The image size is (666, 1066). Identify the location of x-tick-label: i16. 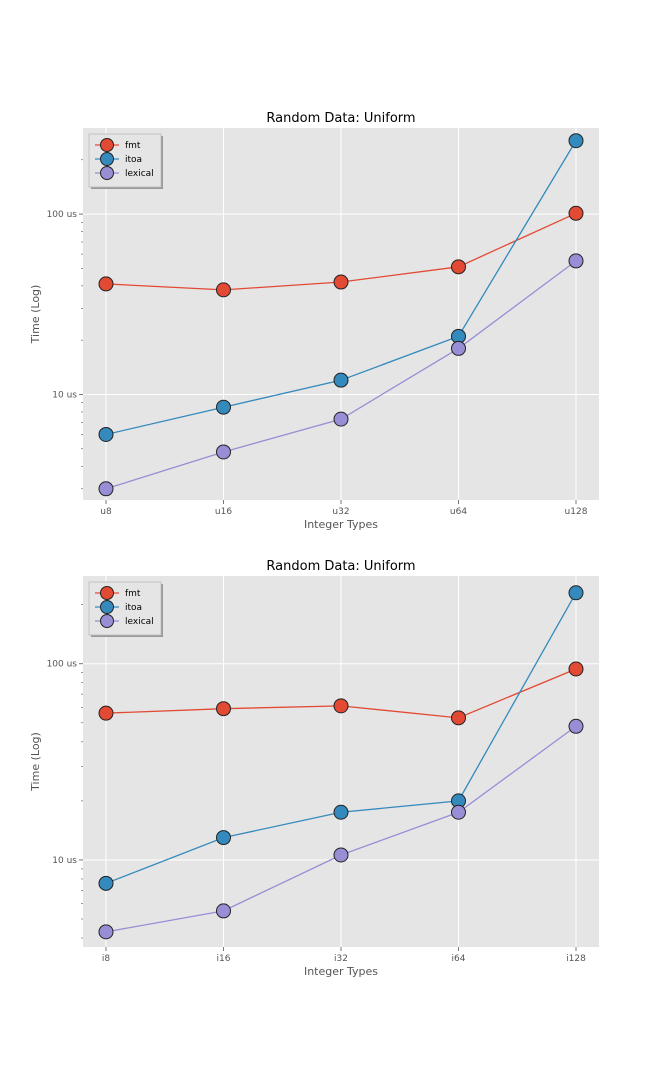
(224, 959).